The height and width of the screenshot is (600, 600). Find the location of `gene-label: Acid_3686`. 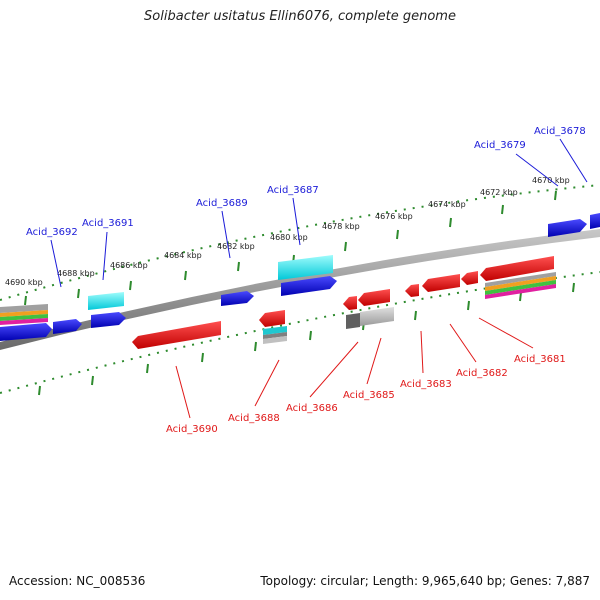

gene-label: Acid_3686 is located at coordinates (312, 408).